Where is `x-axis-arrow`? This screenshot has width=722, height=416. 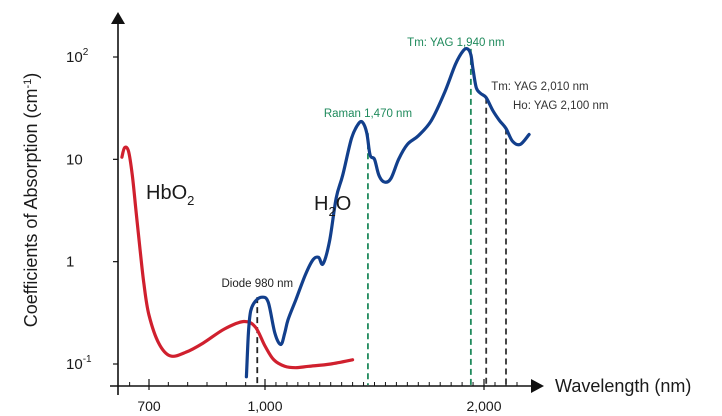 x-axis-arrow is located at coordinates (537, 386).